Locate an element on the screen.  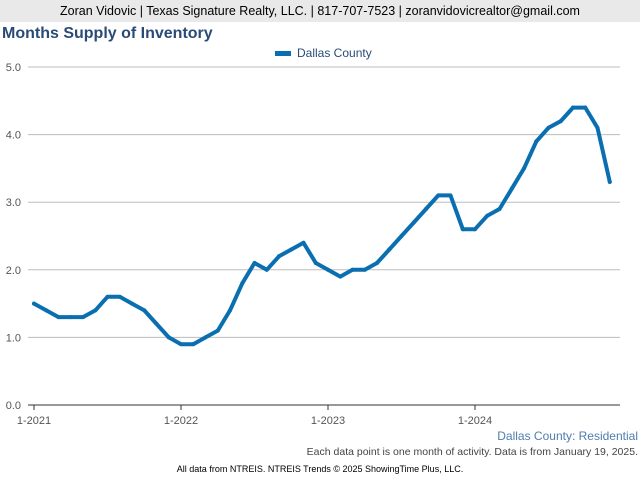
x-tick-label: 1-2021 is located at coordinates (34, 421).